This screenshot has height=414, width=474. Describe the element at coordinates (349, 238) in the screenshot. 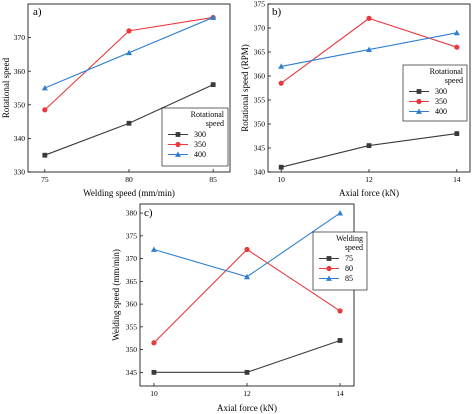

I see `legend-title: Welding` at that location.